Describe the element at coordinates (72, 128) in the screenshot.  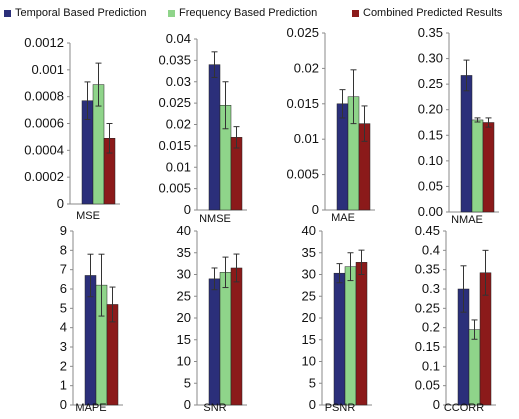
I see `chart-panel-mse: 0 0.0002 0.0004 0.0006 0.0008 0.001 0.0012 MSE` at that location.